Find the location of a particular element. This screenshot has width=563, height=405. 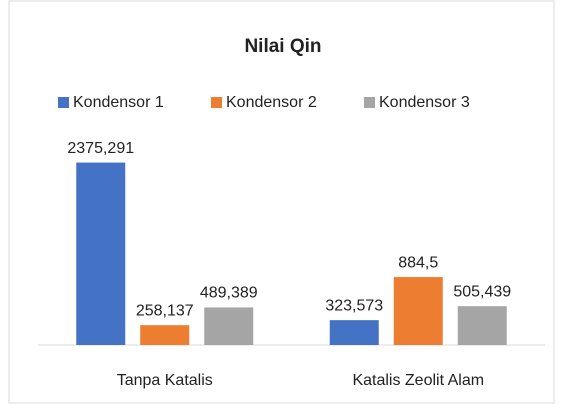

x-tick-label: Katalis Zeolit Alam is located at coordinates (418, 380).